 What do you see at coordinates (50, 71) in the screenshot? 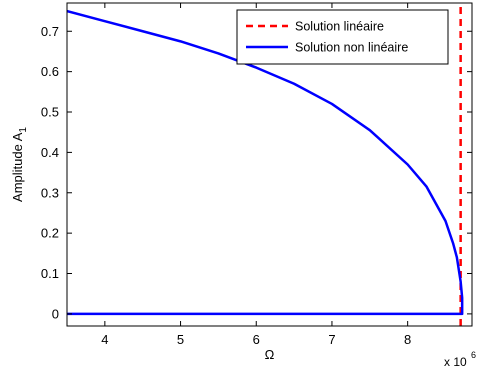
I see `y-tick-label: 0.6` at bounding box center [50, 71].